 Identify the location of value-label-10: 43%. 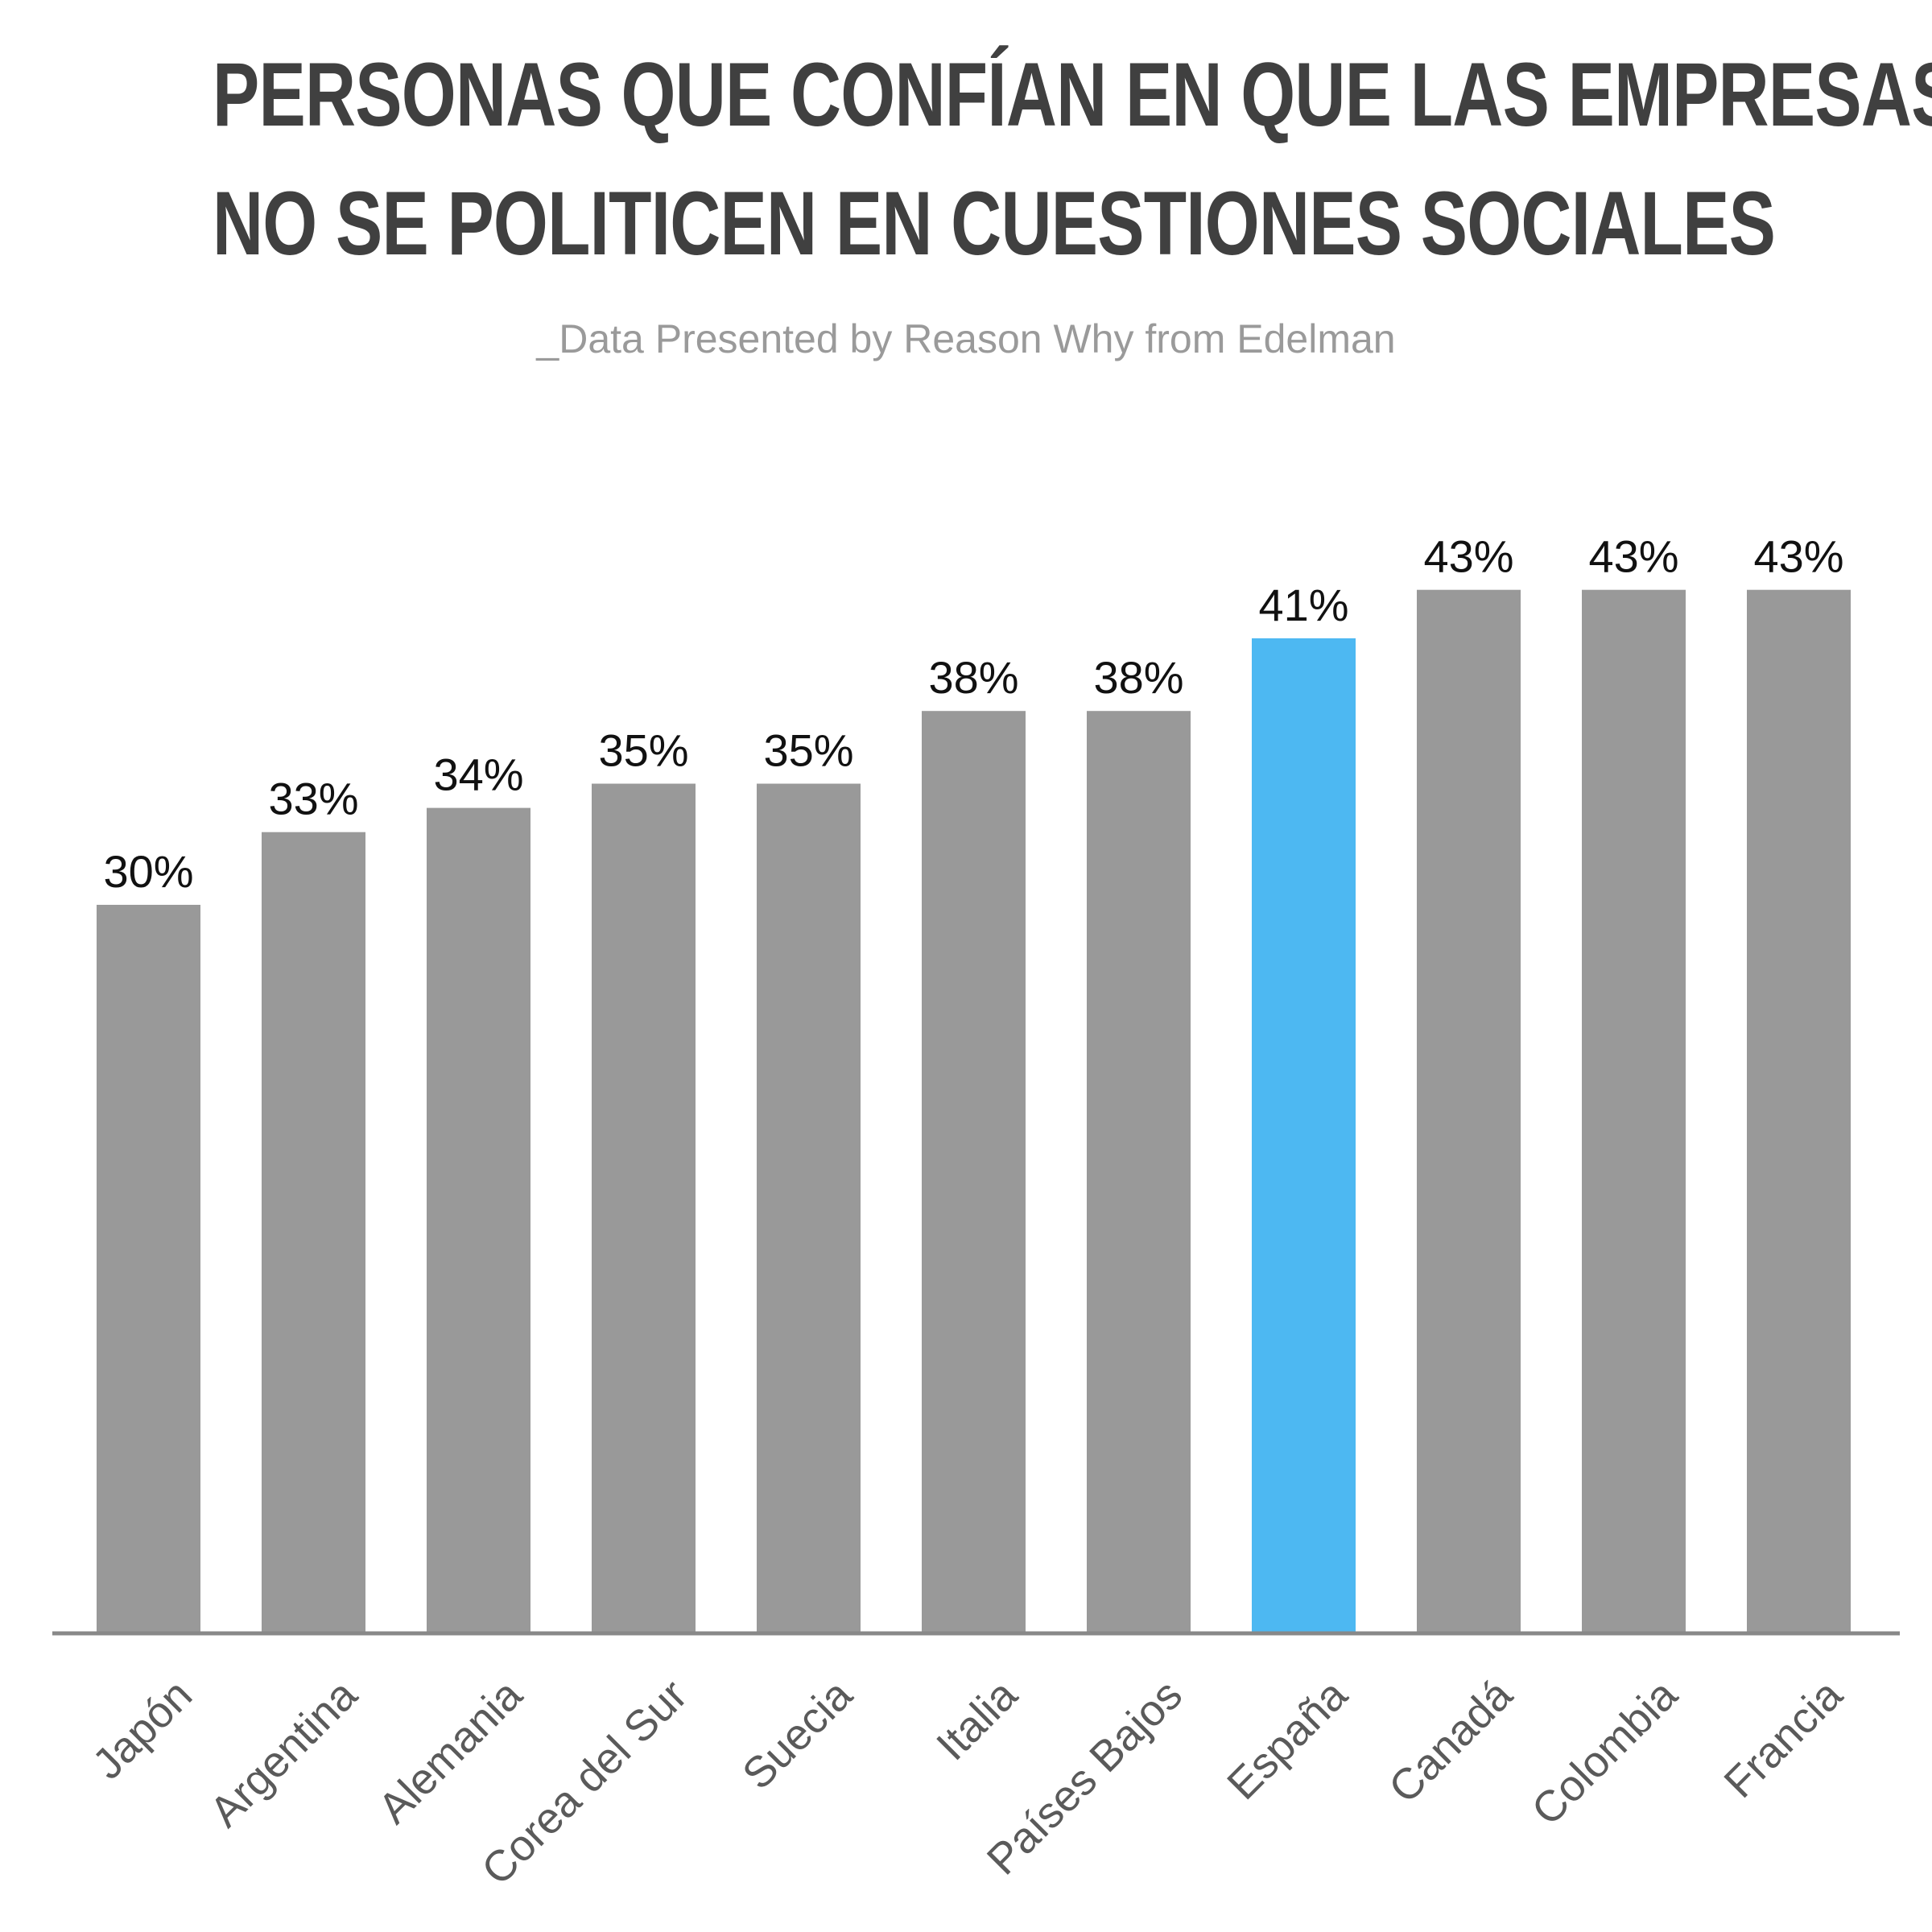
(1798, 556).